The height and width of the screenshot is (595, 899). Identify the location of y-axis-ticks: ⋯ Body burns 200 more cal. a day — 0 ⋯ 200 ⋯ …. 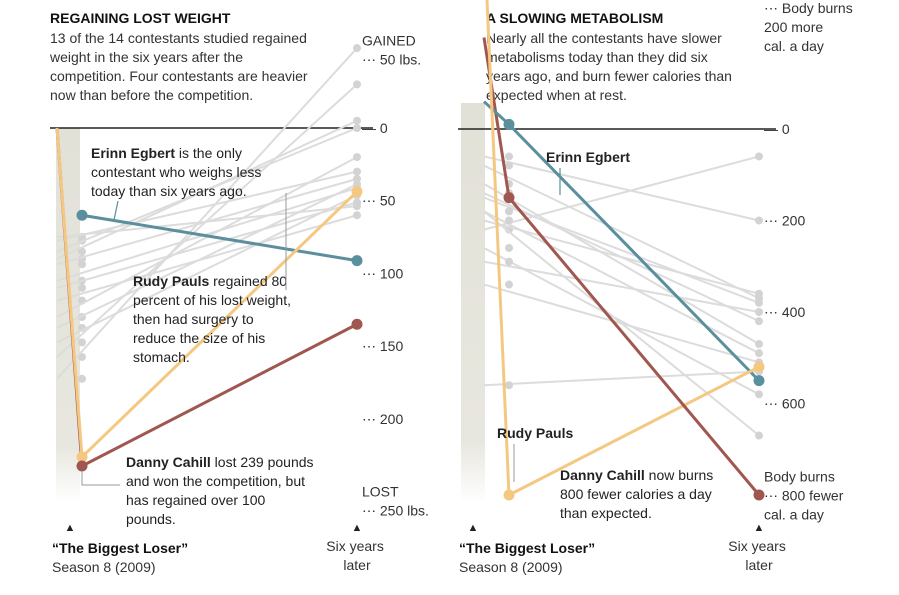
(808, 261).